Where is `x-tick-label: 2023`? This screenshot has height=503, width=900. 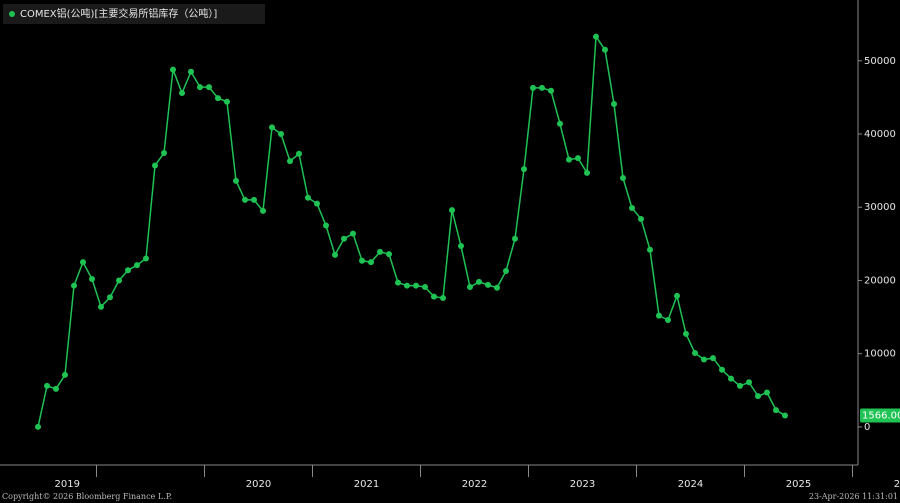
x-tick-label: 2023 is located at coordinates (582, 484).